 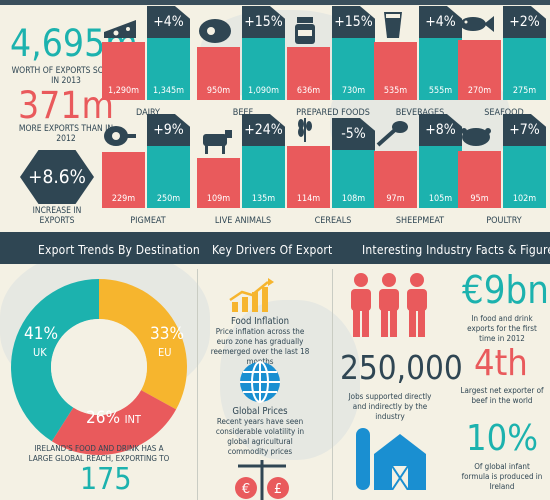 I want to click on category-prepared-foods: +15% 636m 730m PREPARED FOODS, so click(x=333, y=62).